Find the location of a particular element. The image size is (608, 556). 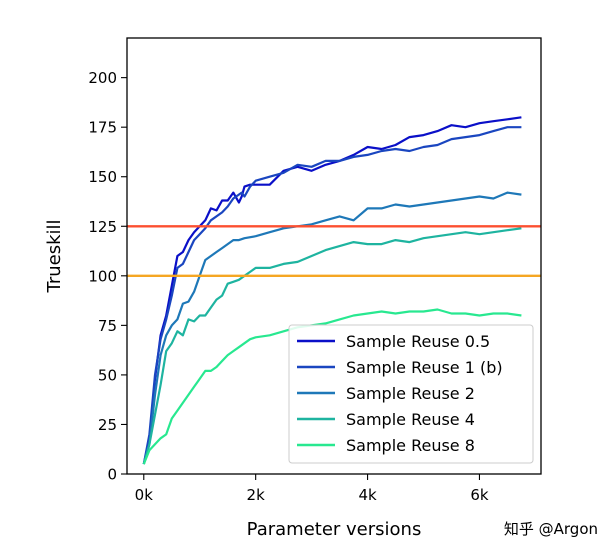

x-axis-ticks: 0k 2k 4k 6k is located at coordinates (312, 489).